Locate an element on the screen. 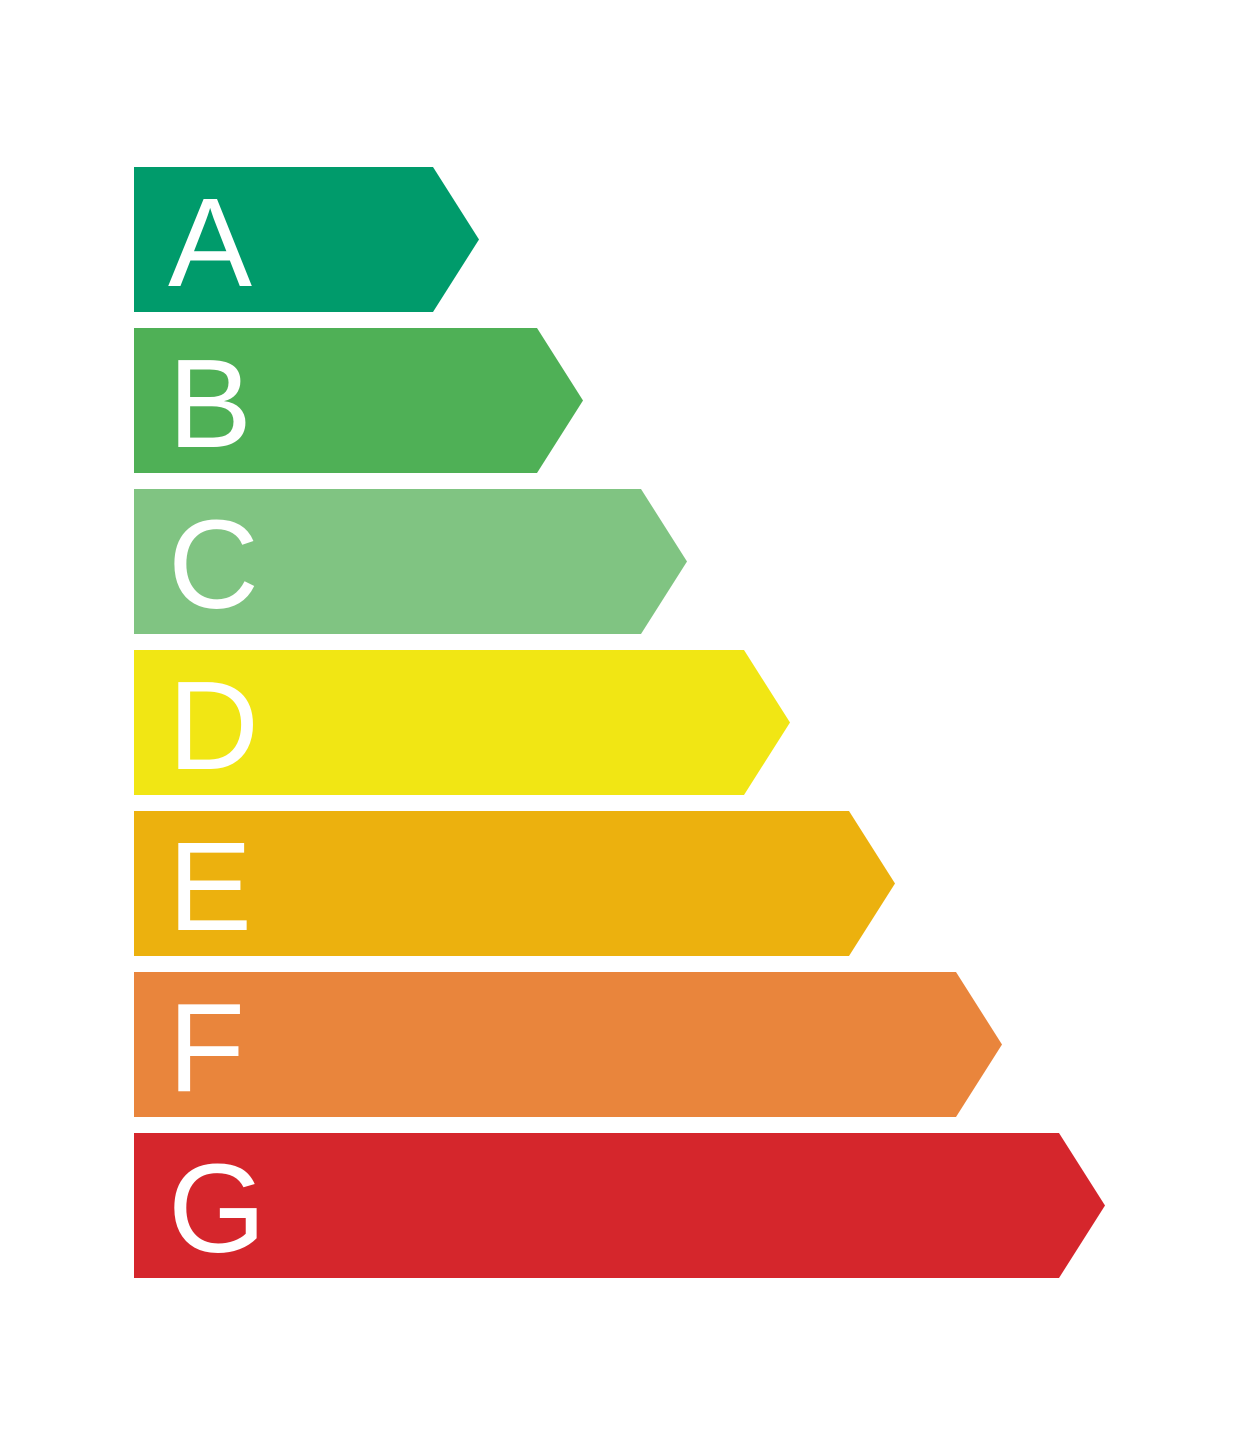 The height and width of the screenshot is (1448, 1241). rating-label-a: A is located at coordinates (210, 242).